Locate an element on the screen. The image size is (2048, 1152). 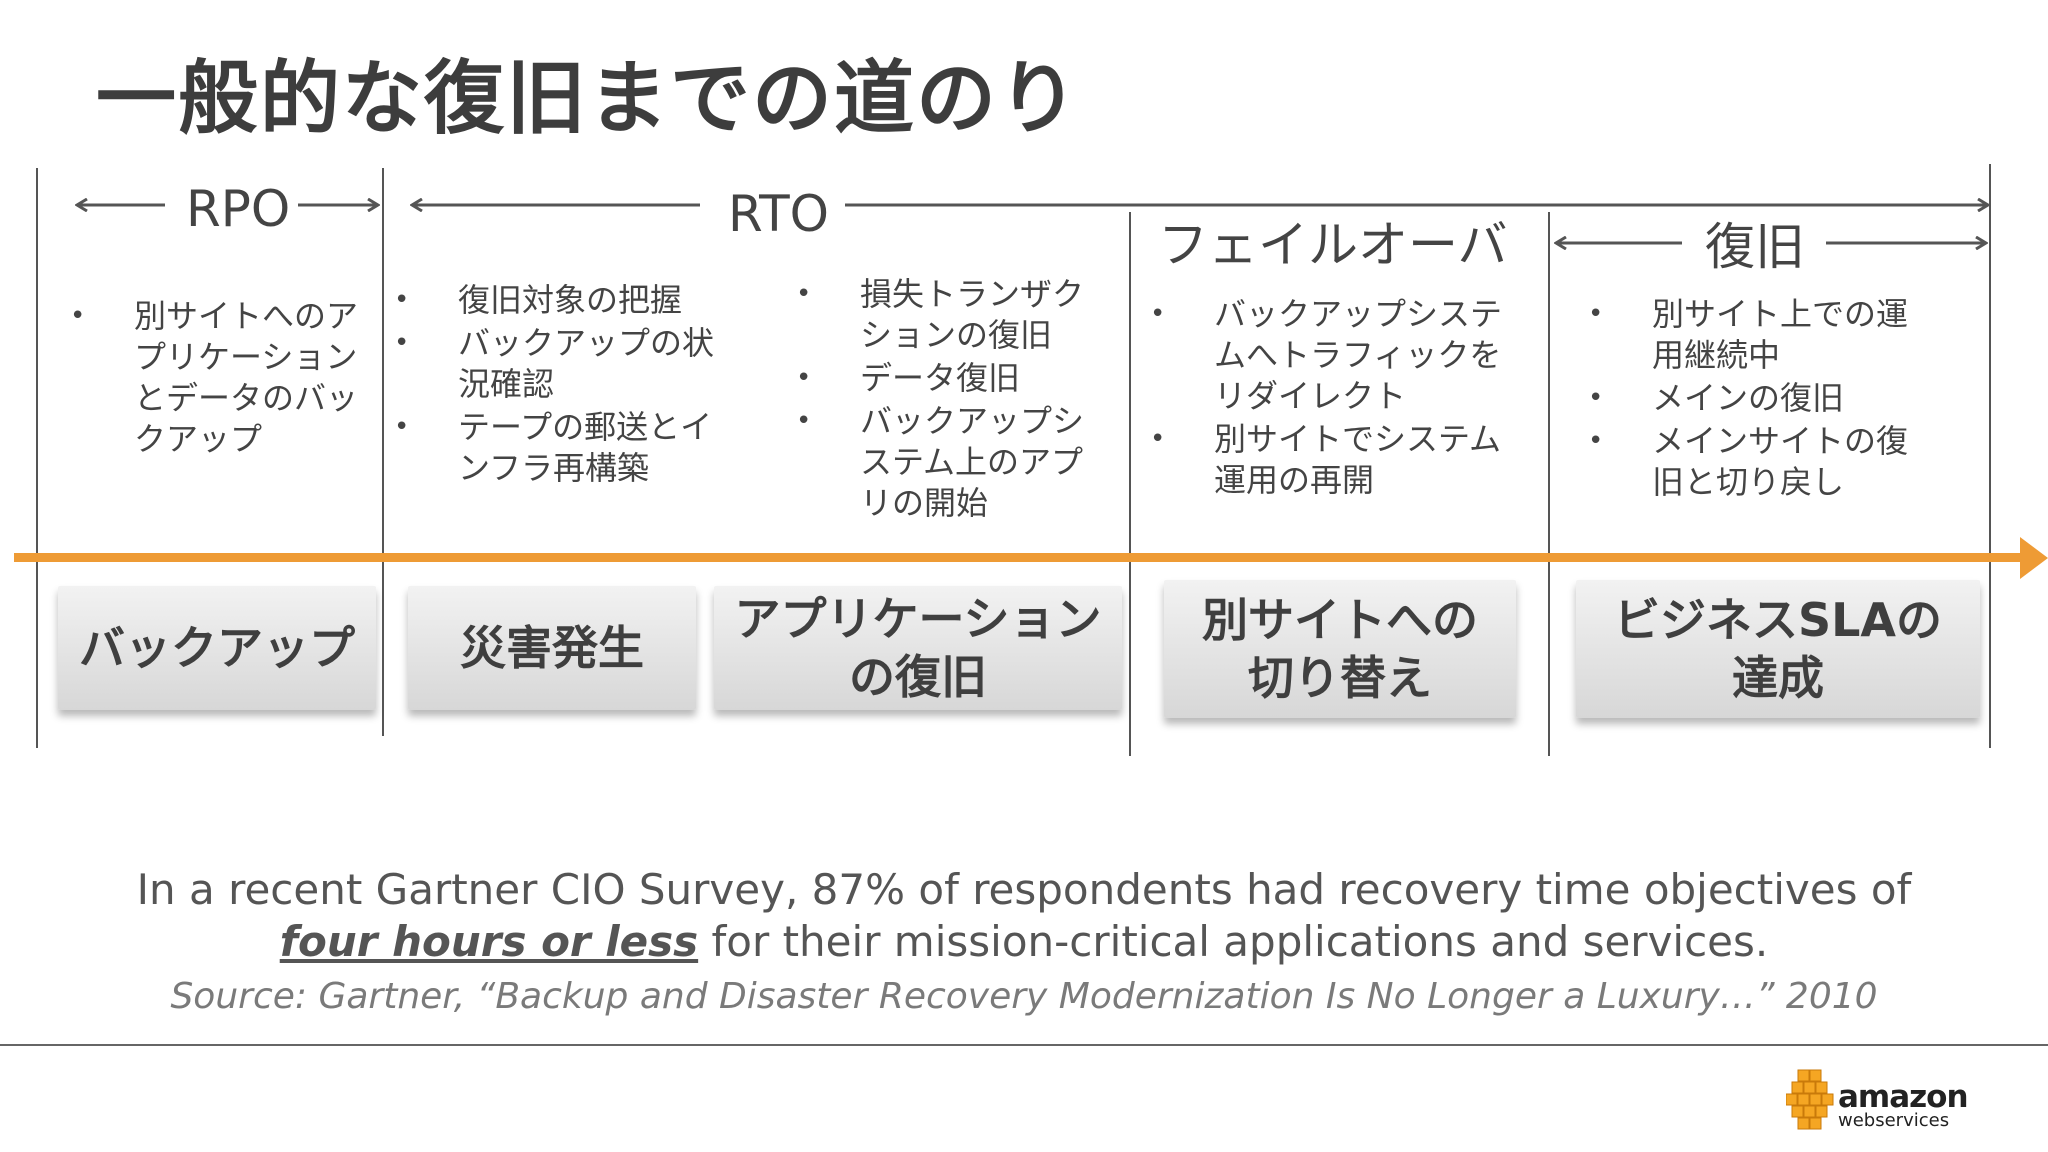
bullet-list-disaster: 復旧対象の把握 バックアップの状況確認 テープの郵送とインフラ再構築 is located at coordinates (569, 385).